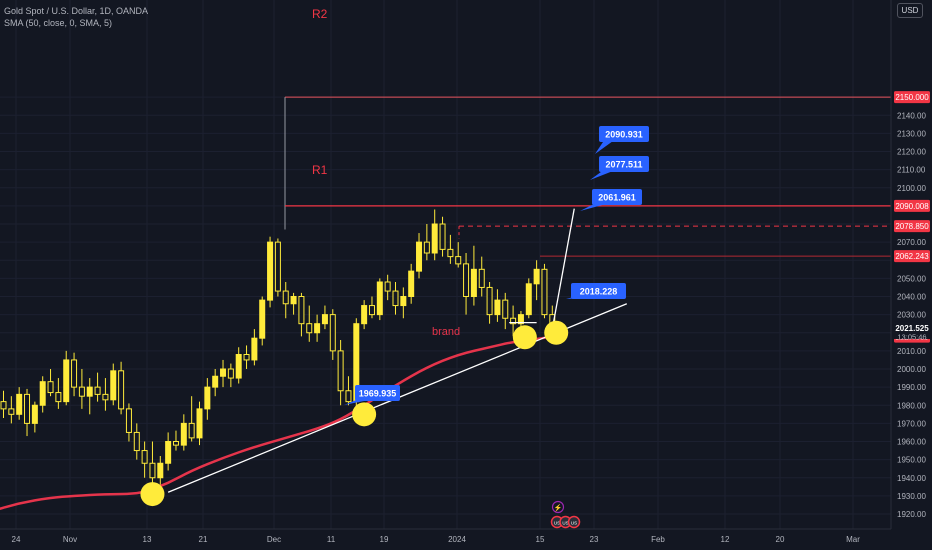  I want to click on price-marker-text: 2062.243, so click(912, 256).